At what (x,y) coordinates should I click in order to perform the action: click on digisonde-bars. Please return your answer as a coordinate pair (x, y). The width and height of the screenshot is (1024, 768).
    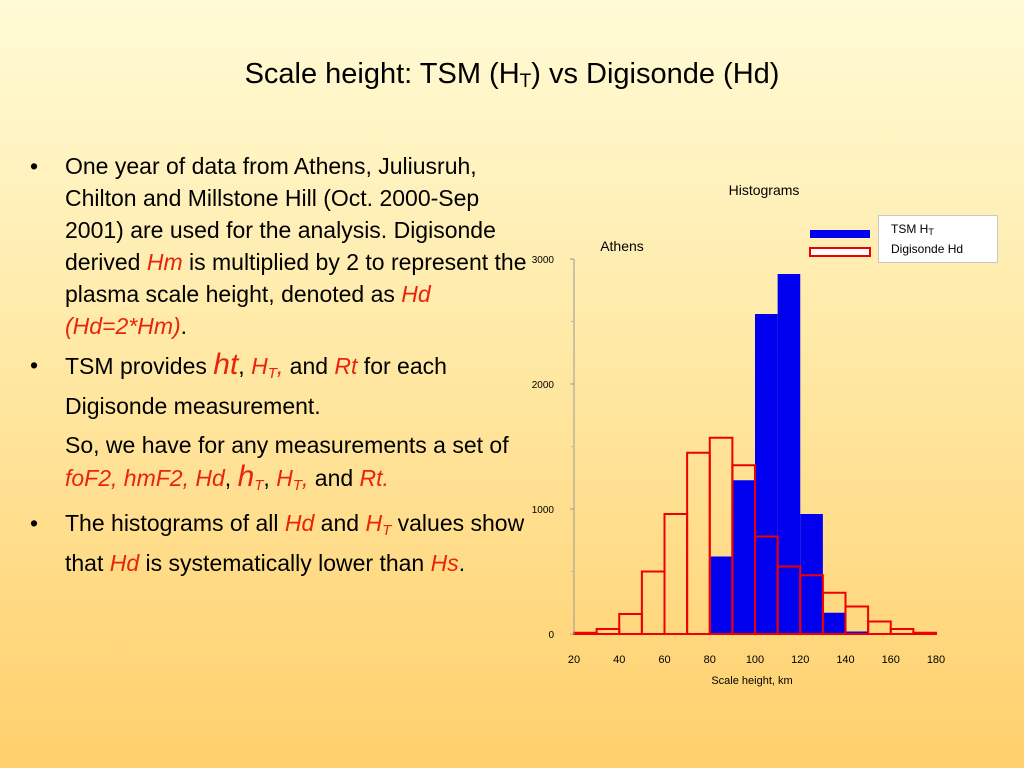
    Looking at the image, I should click on (755, 535).